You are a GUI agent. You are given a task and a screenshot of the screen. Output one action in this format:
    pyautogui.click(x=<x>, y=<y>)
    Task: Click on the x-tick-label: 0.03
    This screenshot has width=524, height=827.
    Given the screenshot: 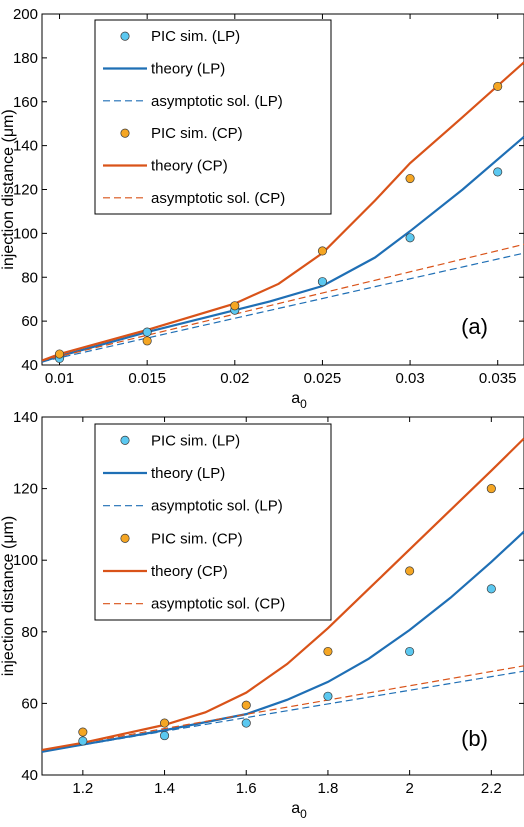 What is the action you would take?
    pyautogui.click(x=409, y=378)
    